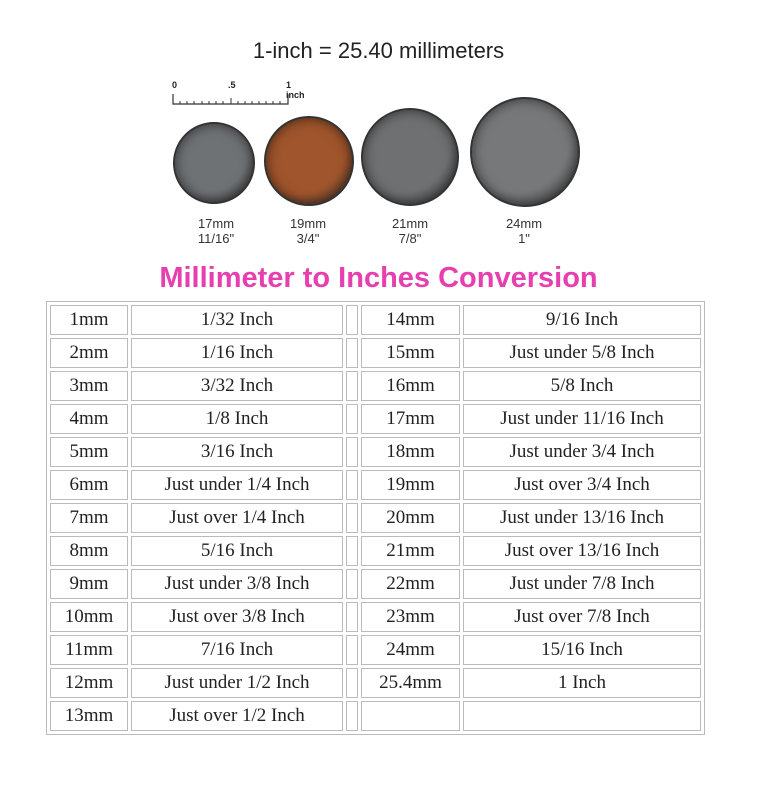 The image size is (757, 809). What do you see at coordinates (410, 238) in the screenshot?
I see `coin-inch: 7/8"` at bounding box center [410, 238].